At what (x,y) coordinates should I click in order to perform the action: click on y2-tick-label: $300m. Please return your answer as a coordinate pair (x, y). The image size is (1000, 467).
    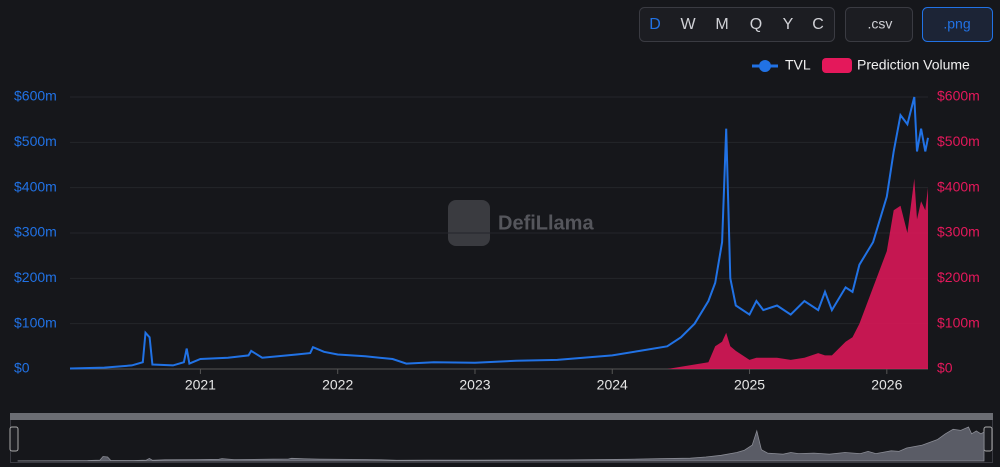
    Looking at the image, I should click on (958, 232).